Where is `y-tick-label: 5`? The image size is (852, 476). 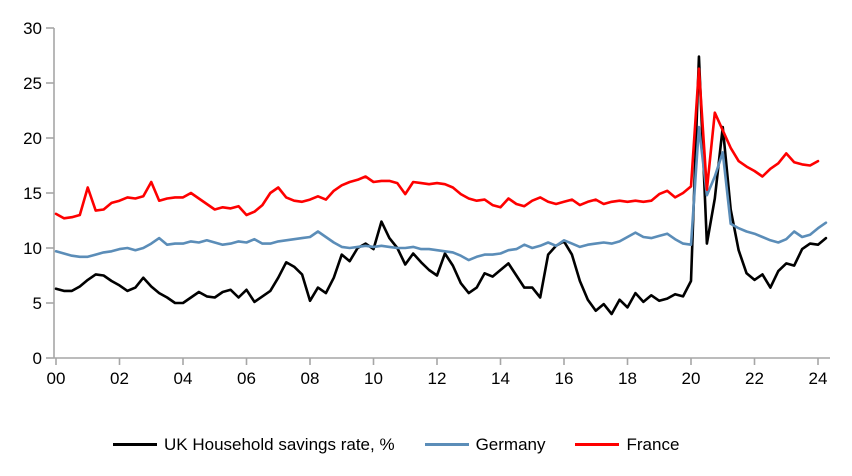
y-tick-label: 5 is located at coordinates (37, 303).